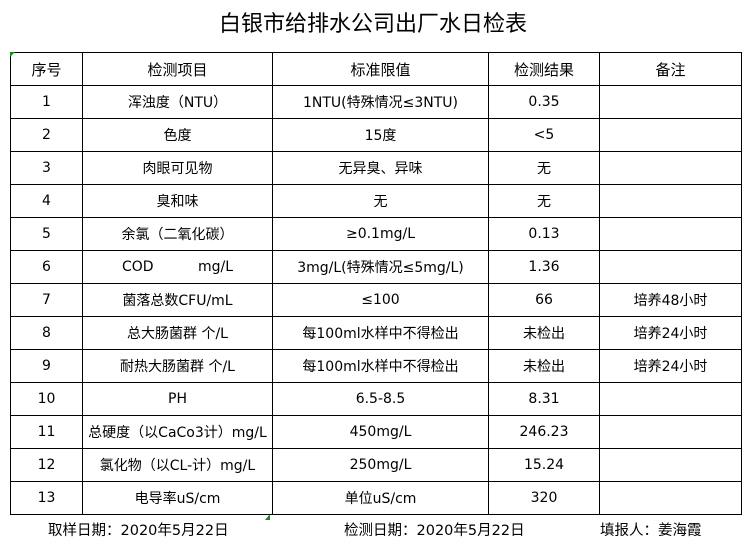  Describe the element at coordinates (380, 234) in the screenshot. I see `cell-standard: ≥0.1mg/L` at that location.